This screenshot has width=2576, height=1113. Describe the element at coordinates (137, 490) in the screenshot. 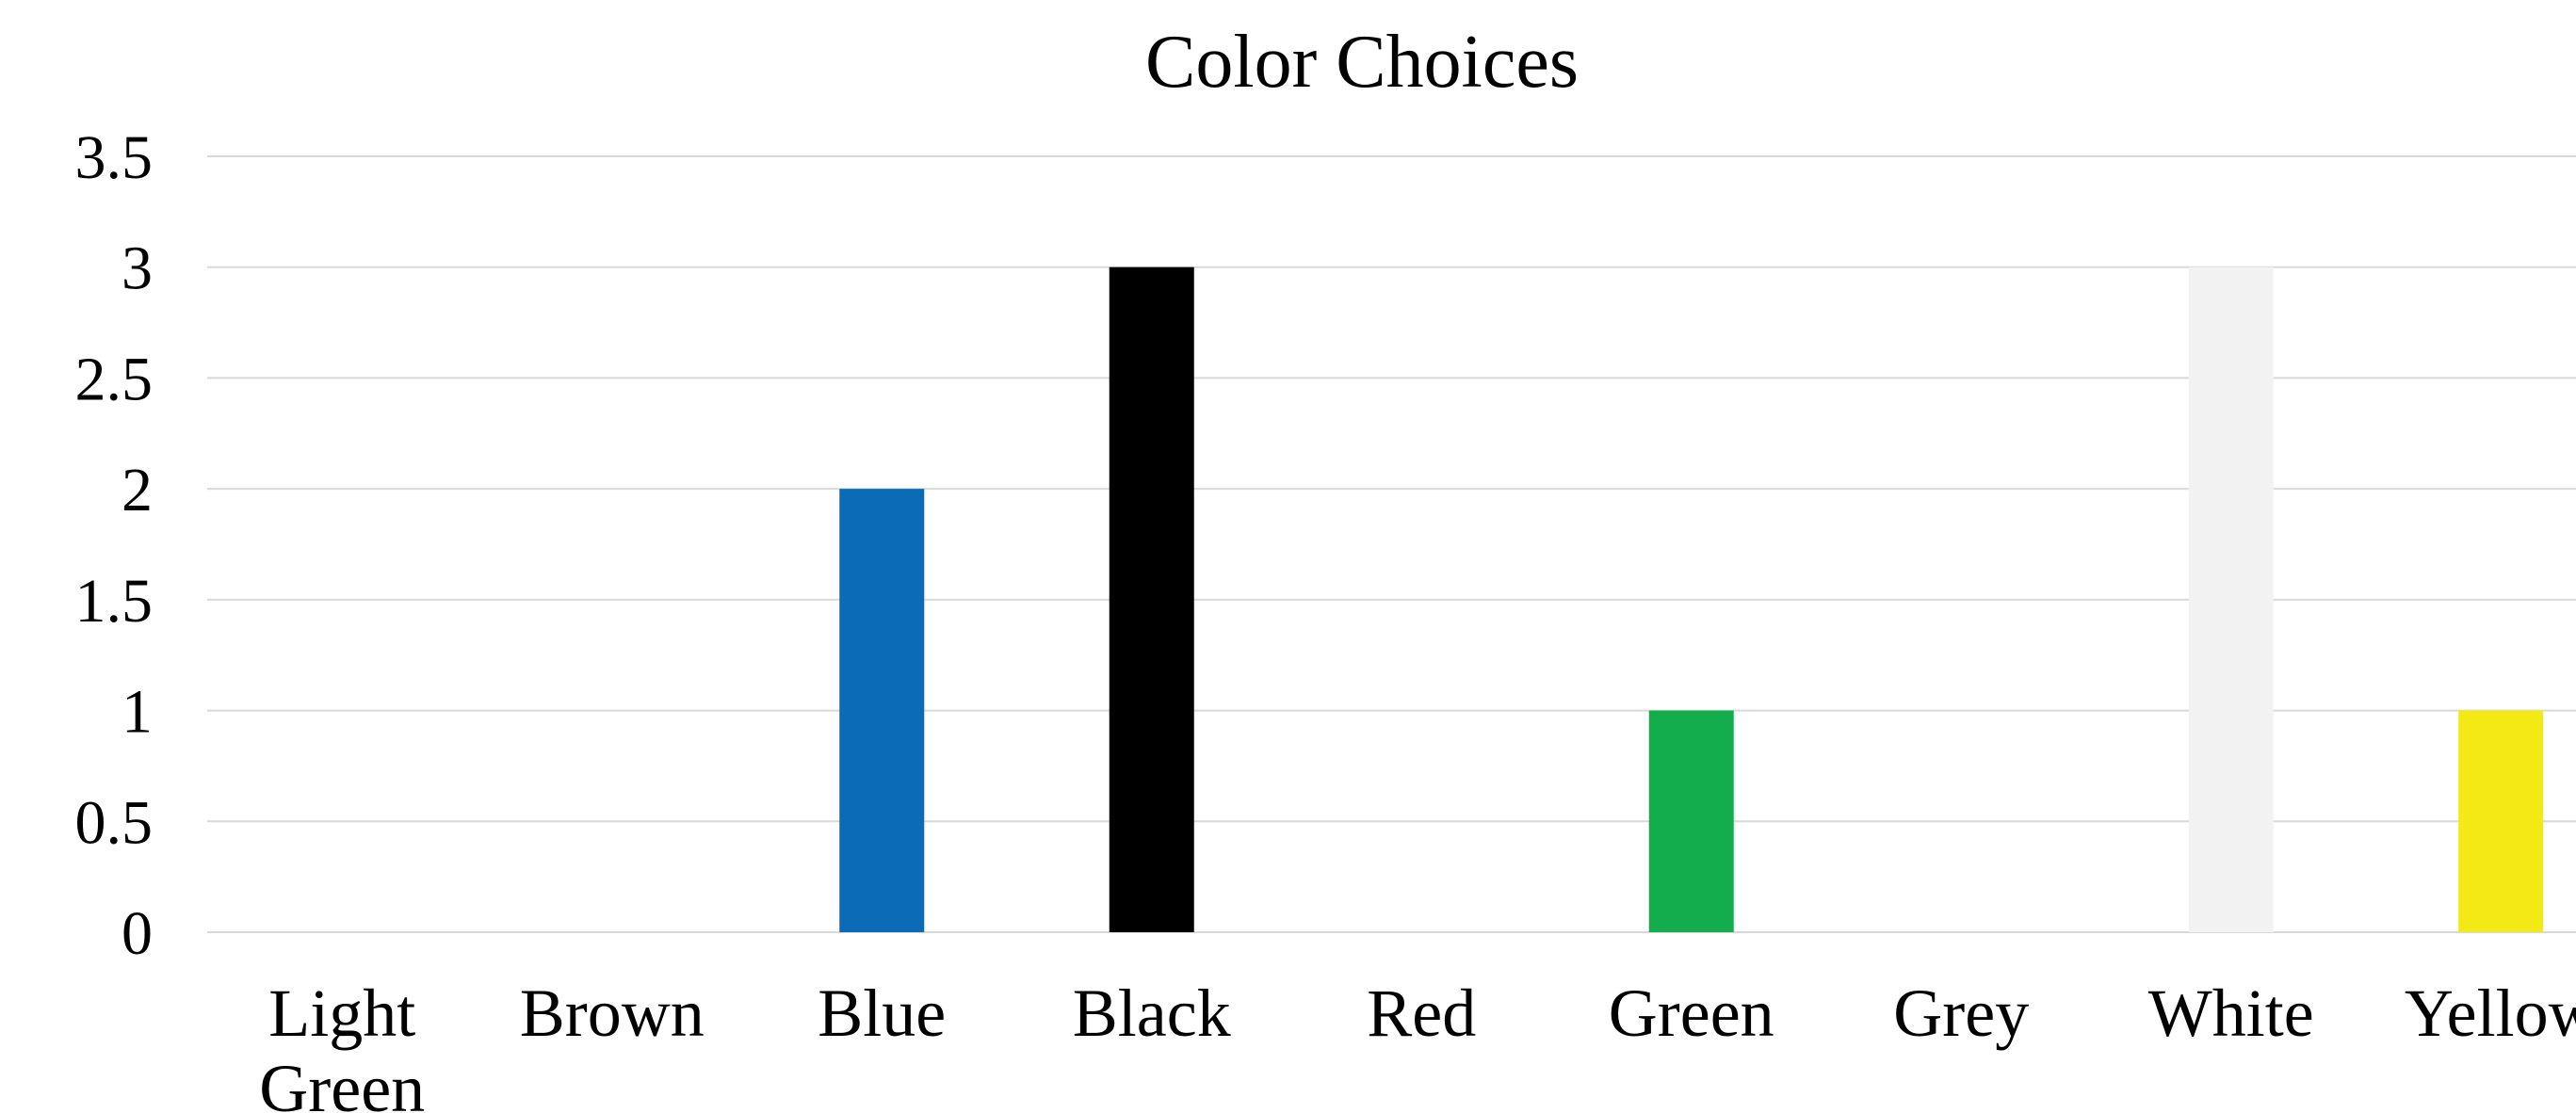

I see `y-tick-label: 2` at that location.